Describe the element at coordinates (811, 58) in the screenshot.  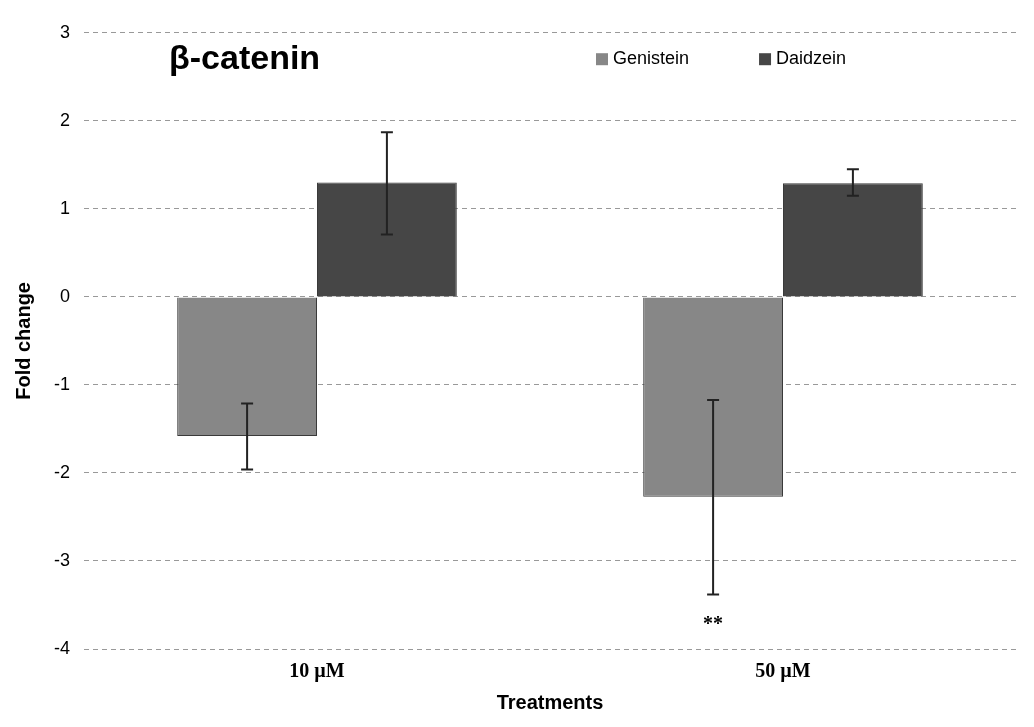
I see `legend-label: Daidzein` at that location.